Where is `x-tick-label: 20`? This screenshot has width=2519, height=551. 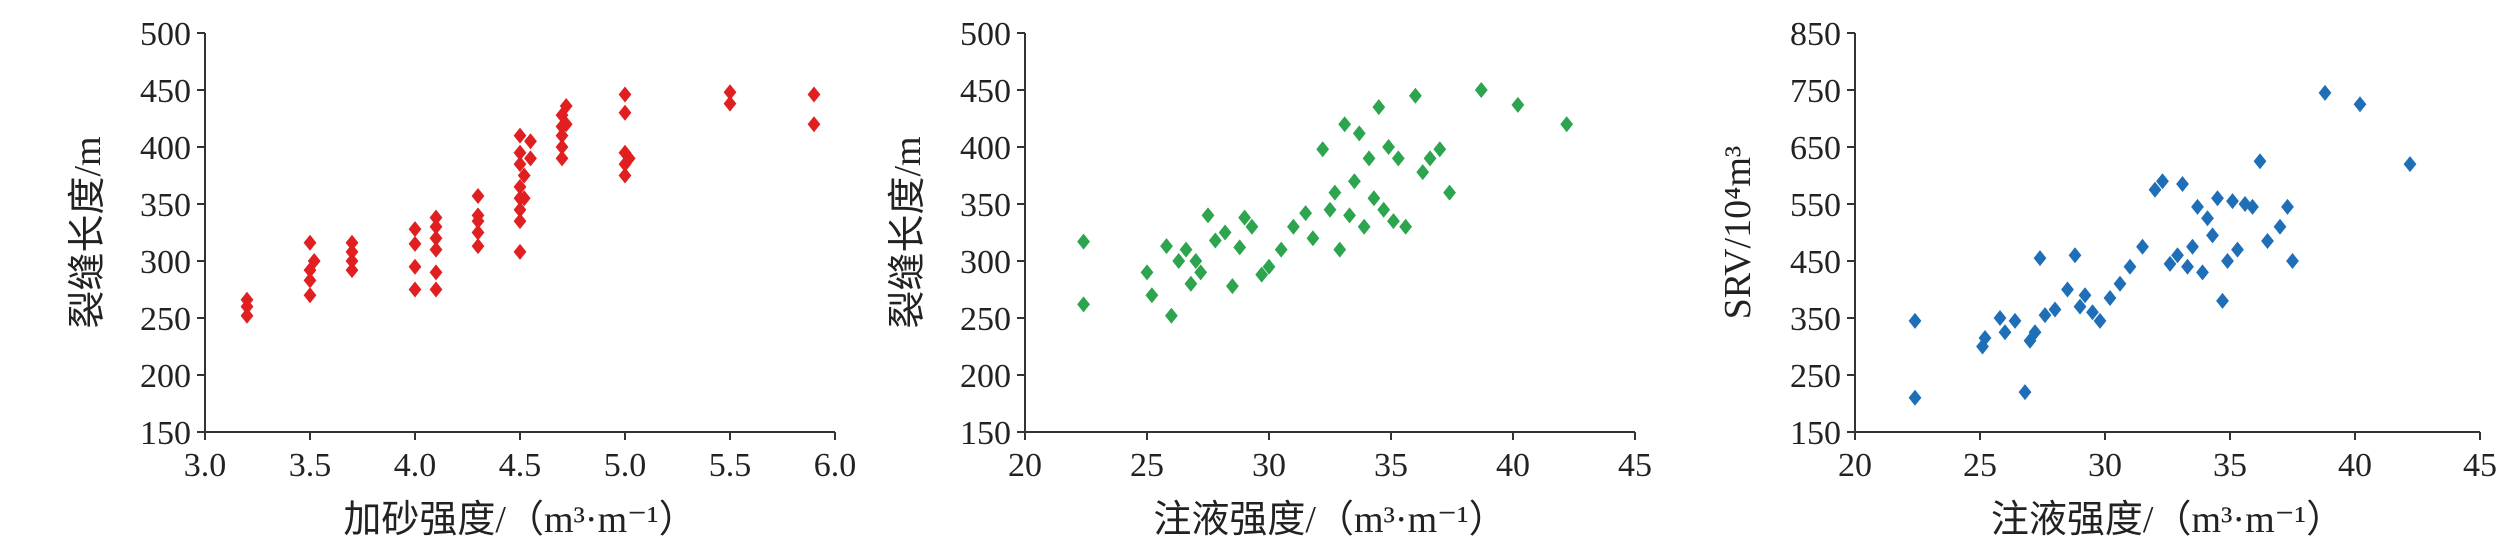
x-tick-label: 20 is located at coordinates (1025, 465).